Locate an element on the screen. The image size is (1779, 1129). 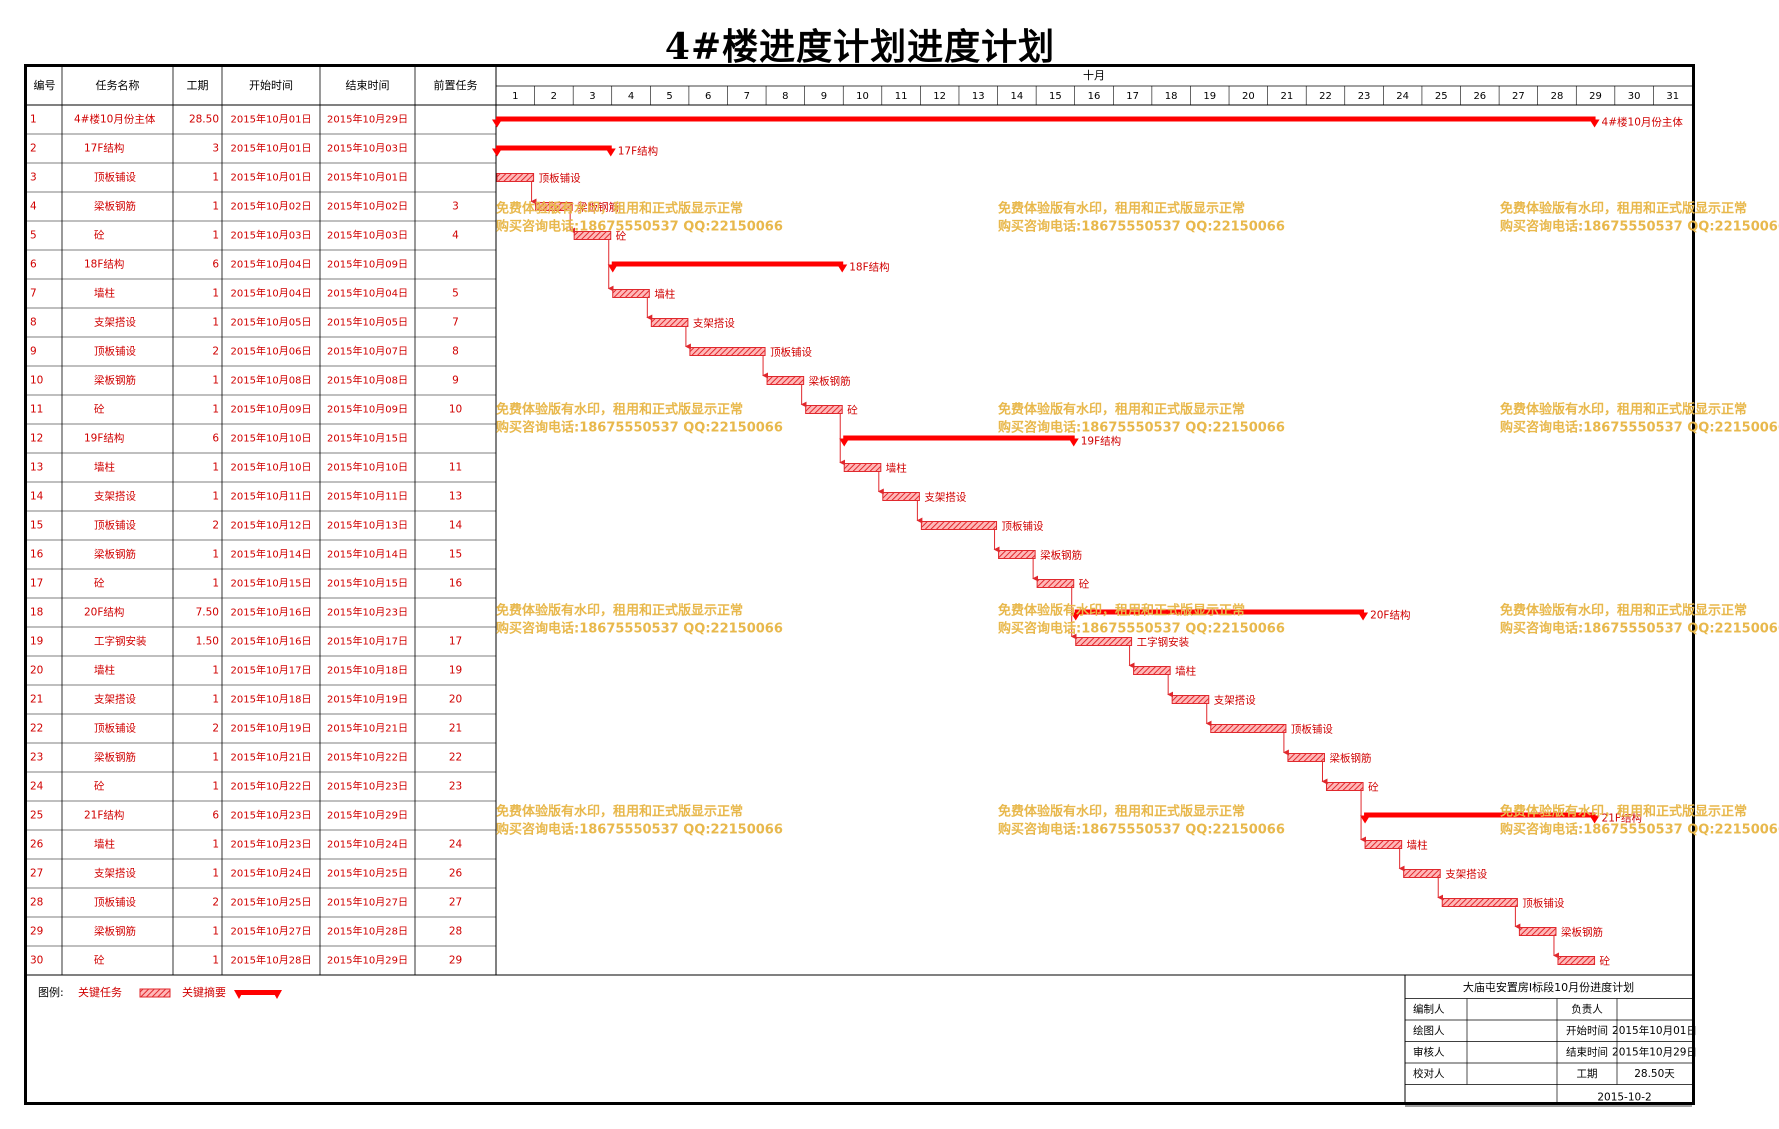
cell-id: 20 is located at coordinates (36, 671).